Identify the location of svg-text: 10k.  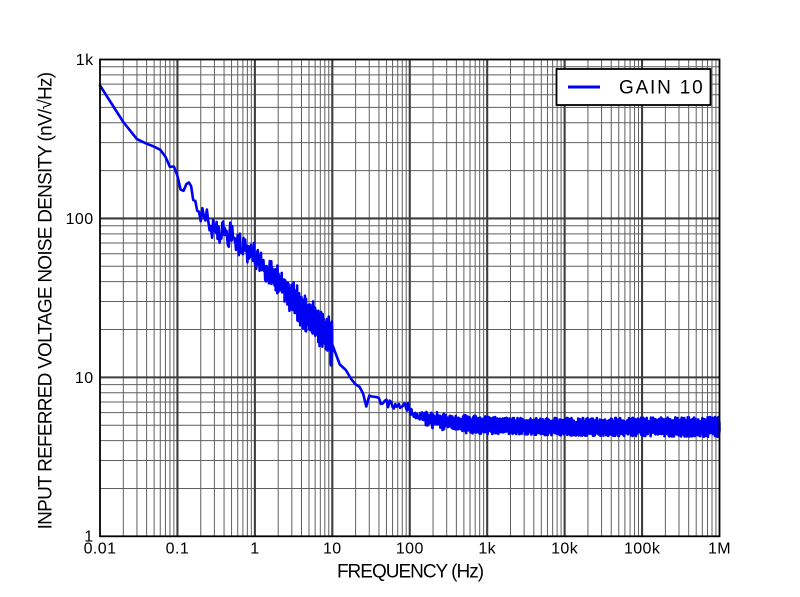
(565, 549).